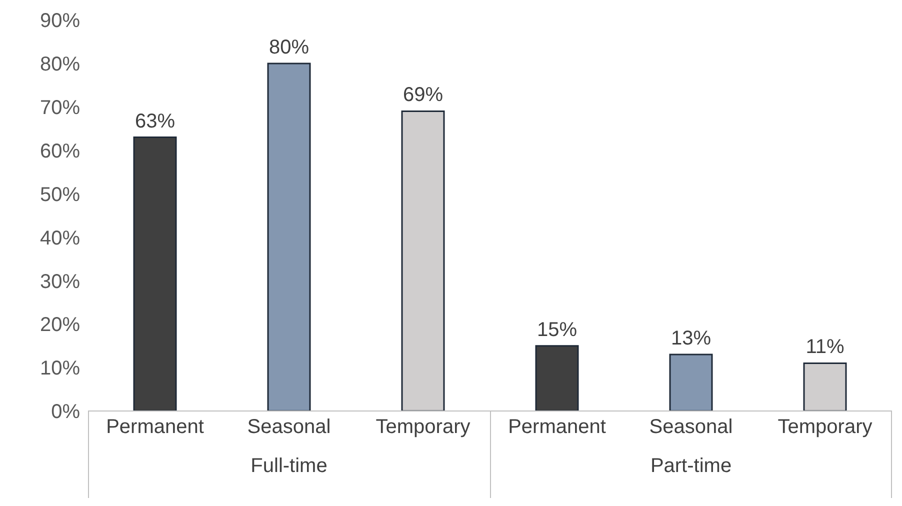  I want to click on y-tick-label: 30%, so click(60, 281).